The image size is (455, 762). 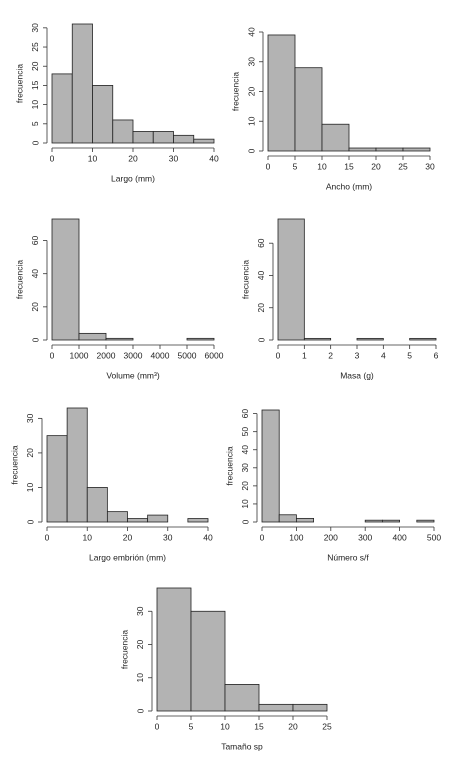 What do you see at coordinates (304, 355) in the screenshot?
I see `x-tick-label: 1` at bounding box center [304, 355].